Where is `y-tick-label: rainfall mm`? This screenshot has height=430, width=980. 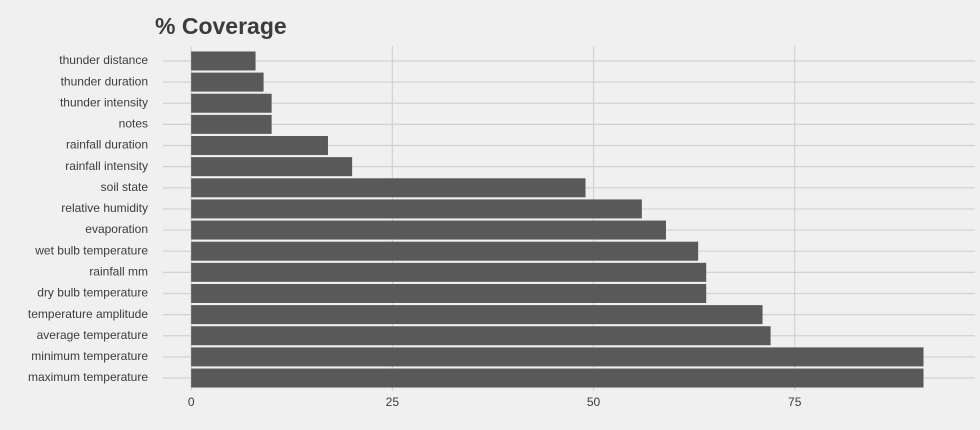
y-tick-label: rainfall mm is located at coordinates (118, 272).